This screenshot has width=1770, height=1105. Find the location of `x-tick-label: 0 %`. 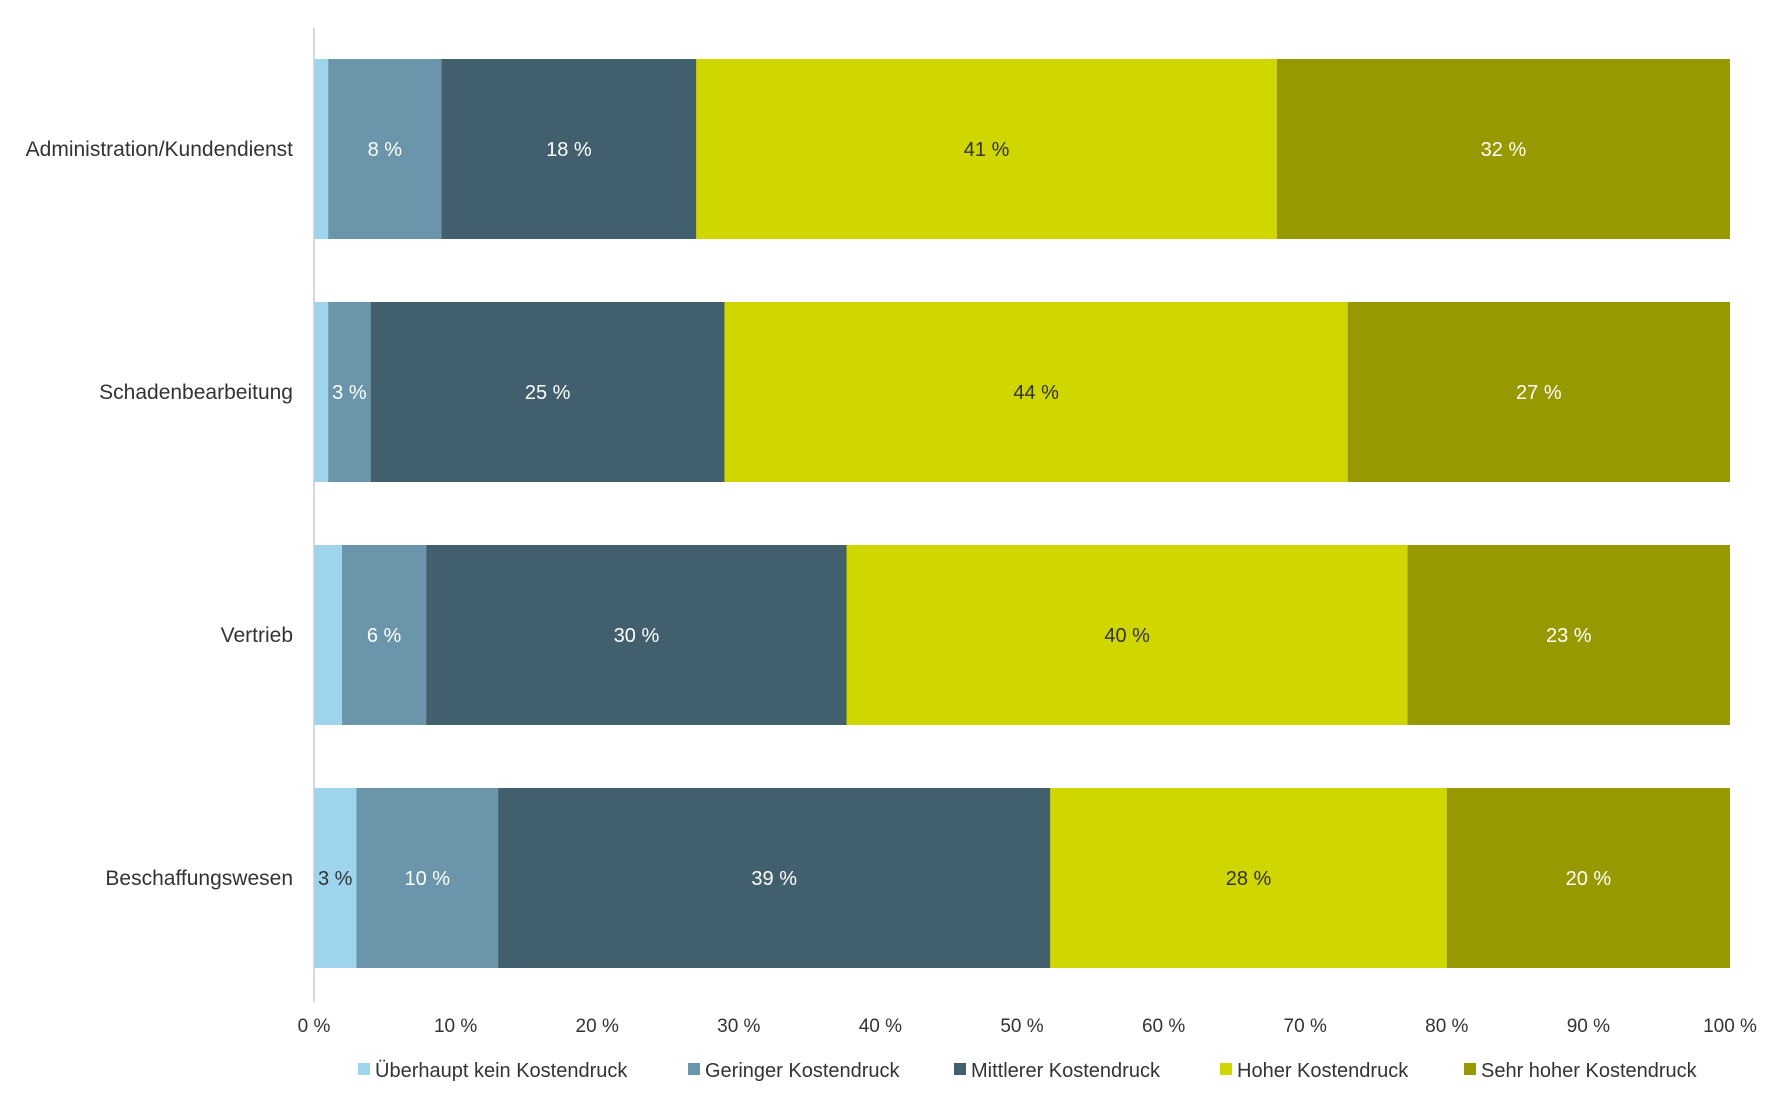

x-tick-label: 0 % is located at coordinates (314, 1026).